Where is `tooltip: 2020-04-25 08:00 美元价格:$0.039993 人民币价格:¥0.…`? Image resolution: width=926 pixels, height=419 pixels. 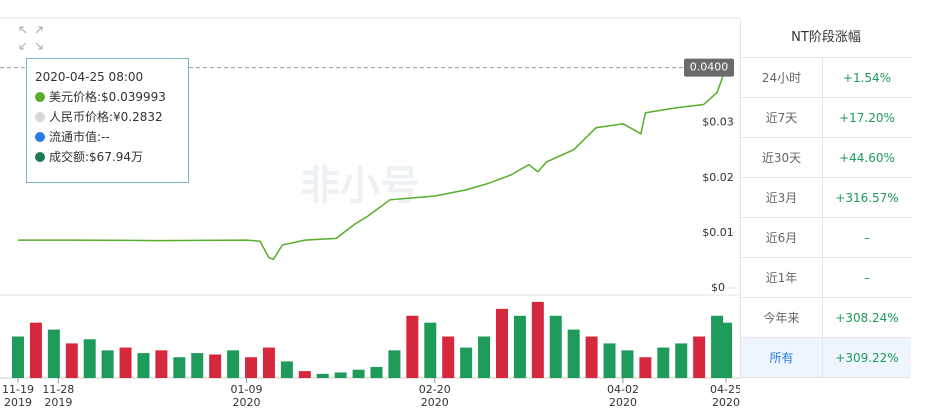 tooltip: 2020-04-25 08:00 美元价格:$0.039993 人民币价格:¥0.… is located at coordinates (107, 120).